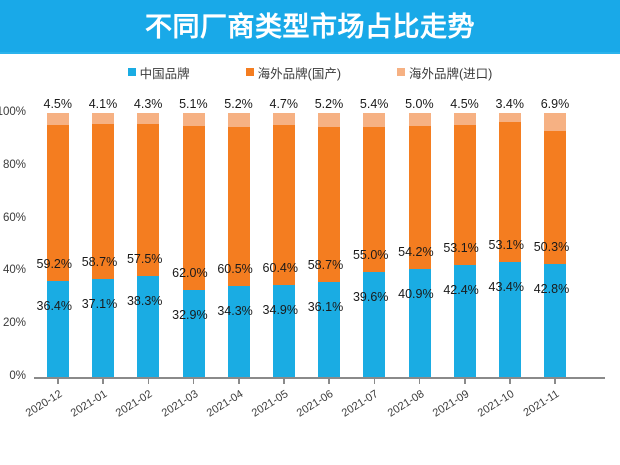  I want to click on legend-item: 海外品牌(进口), so click(444, 72).